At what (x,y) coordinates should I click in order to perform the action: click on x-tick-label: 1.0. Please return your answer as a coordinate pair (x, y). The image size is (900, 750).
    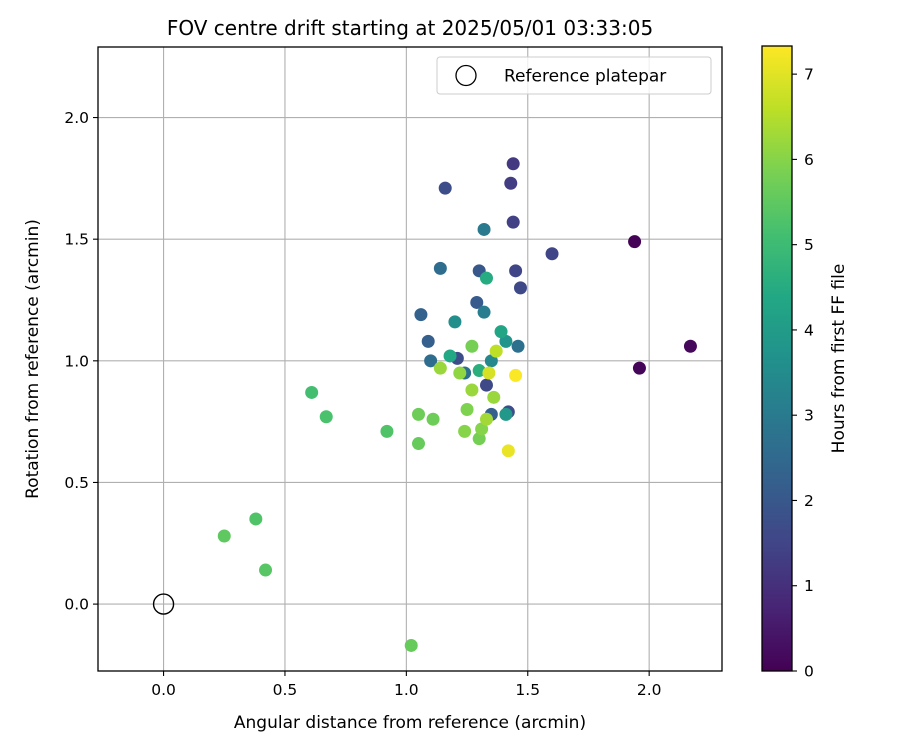
    Looking at the image, I should click on (406, 690).